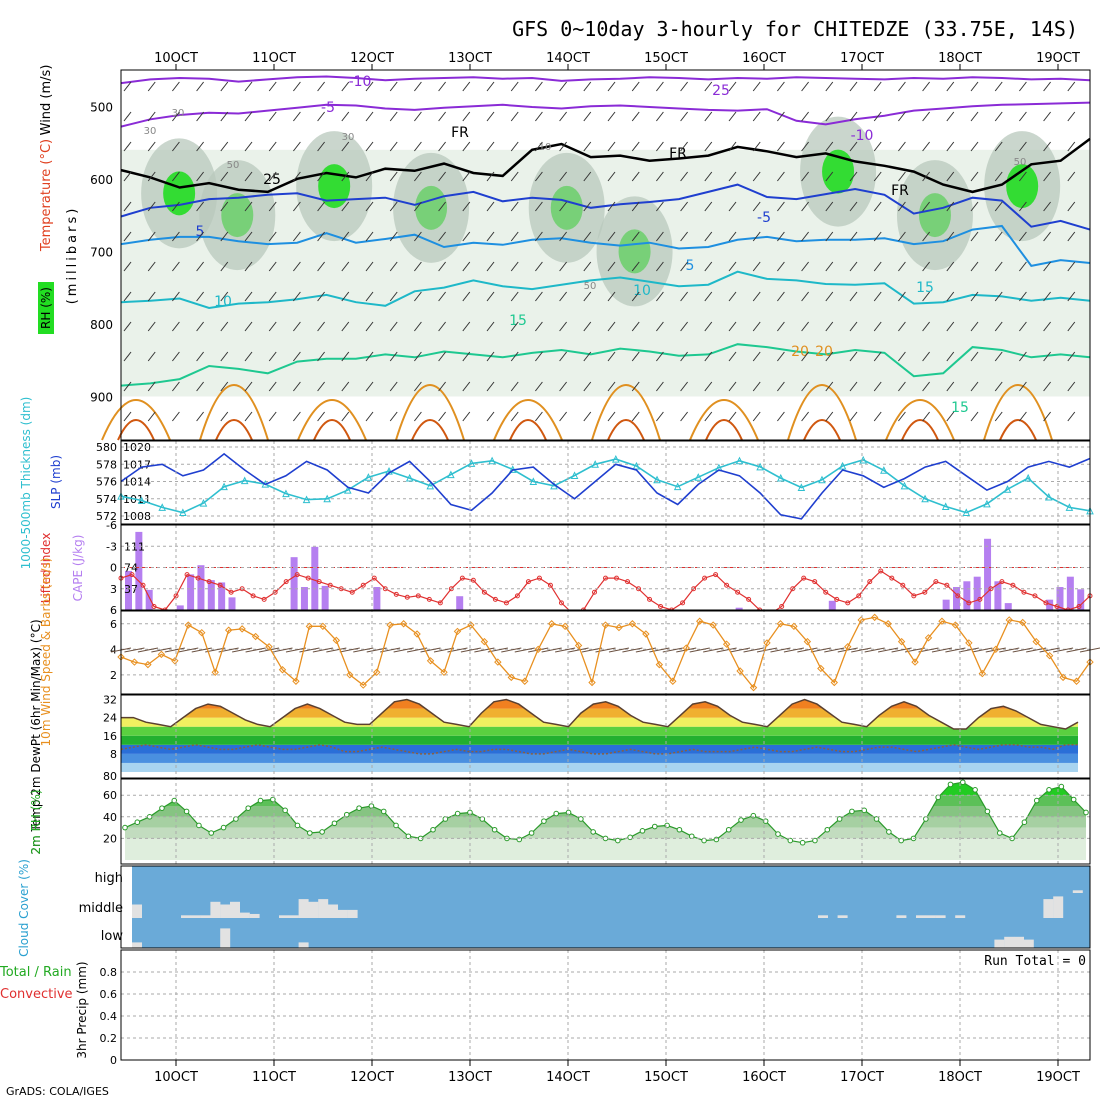 The image size is (1100, 1100). What do you see at coordinates (274, 58) in the screenshot?
I see `x-tick-label-top: 11OCT` at bounding box center [274, 58].